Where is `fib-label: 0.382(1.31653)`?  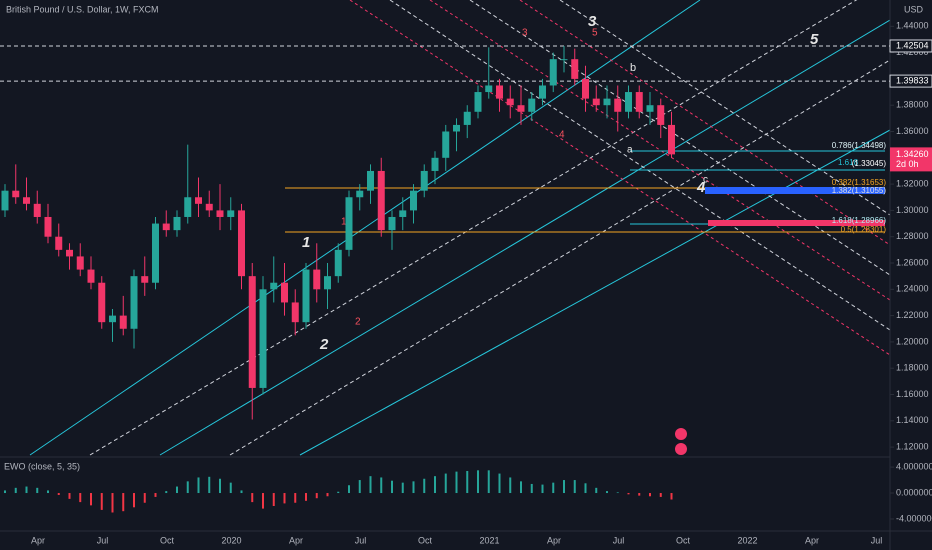
fib-label: 0.382(1.31653) is located at coordinates (859, 182).